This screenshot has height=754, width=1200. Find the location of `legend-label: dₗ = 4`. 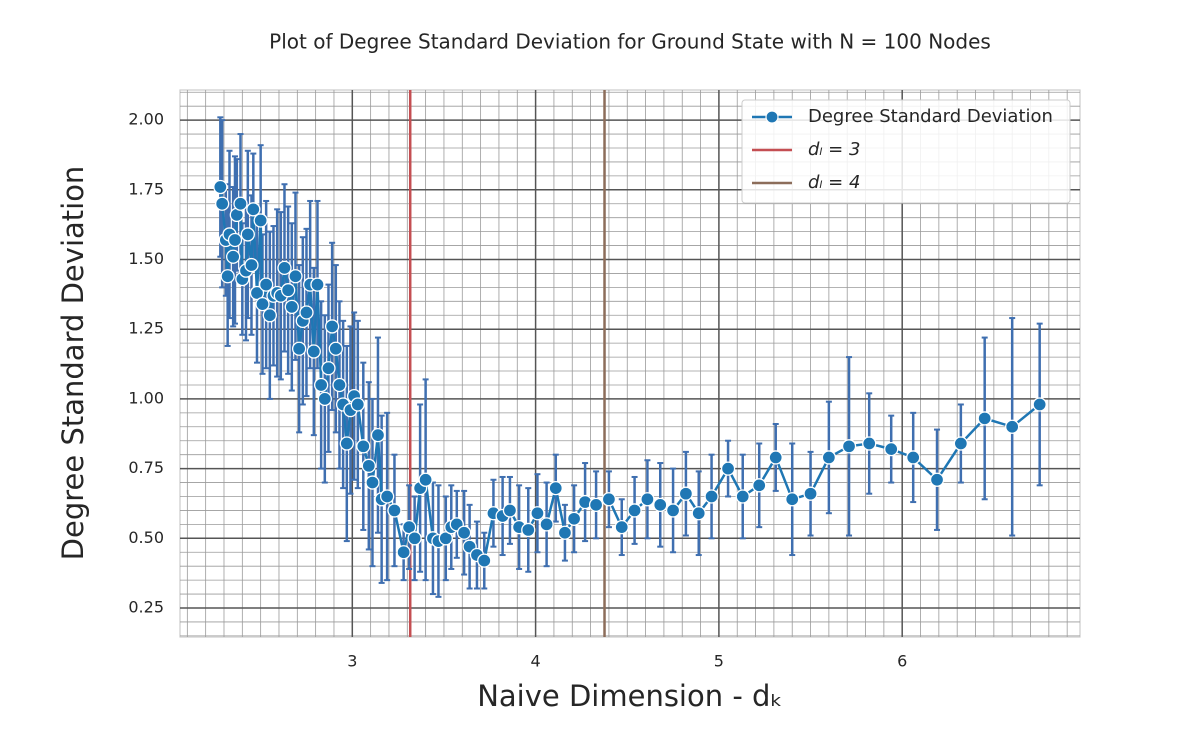

legend-label: dₗ = 4 is located at coordinates (834, 182).